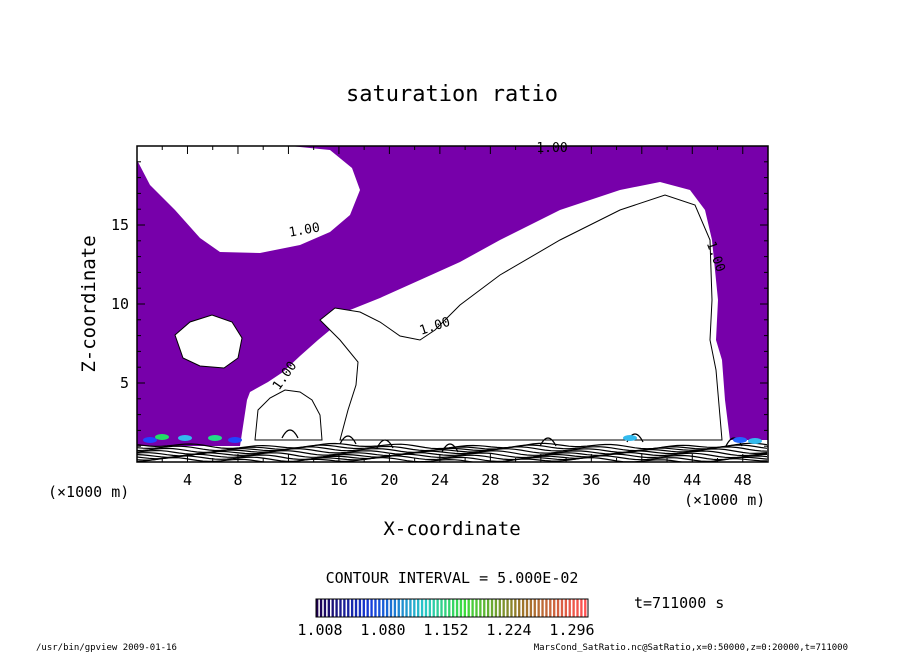  What do you see at coordinates (508, 630) in the screenshot?
I see `colorbar-tick-label: 1.224` at bounding box center [508, 630].